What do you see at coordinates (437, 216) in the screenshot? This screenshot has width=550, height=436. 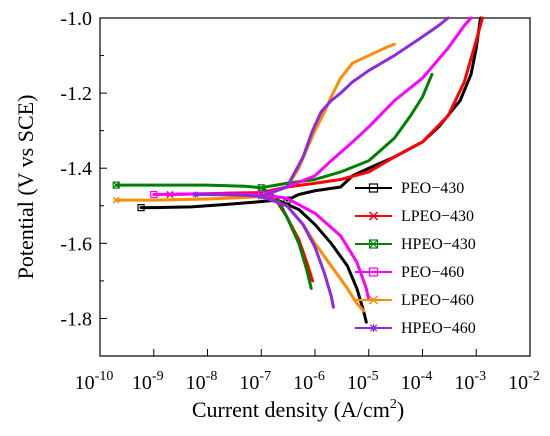 I see `legend-label: LPEO−430` at bounding box center [437, 216].